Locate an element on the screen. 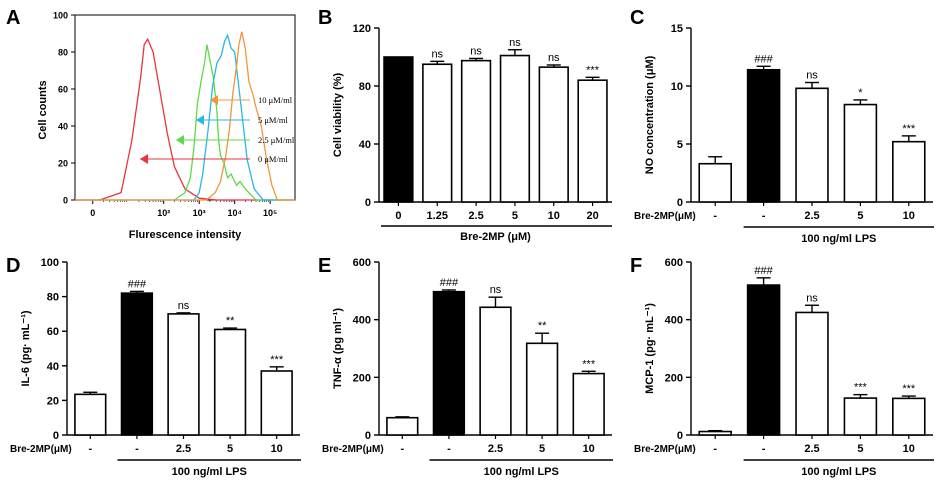  panel-a-x-axis: 0 10² 10³ 10⁴ 10⁵ is located at coordinates (183, 209).